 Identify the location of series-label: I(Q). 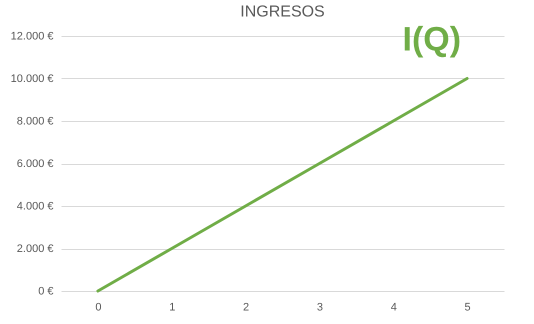
(432, 39).